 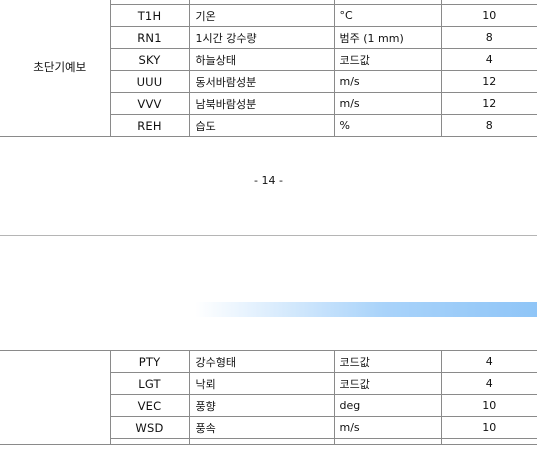 I want to click on unit-cell, so click(x=387, y=441).